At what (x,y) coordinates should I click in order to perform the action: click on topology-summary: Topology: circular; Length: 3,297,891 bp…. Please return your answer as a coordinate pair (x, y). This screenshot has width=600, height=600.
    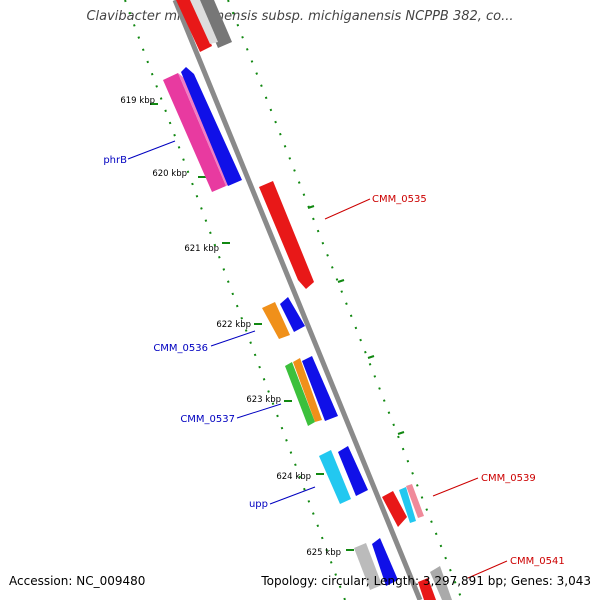
    Looking at the image, I should click on (426, 581).